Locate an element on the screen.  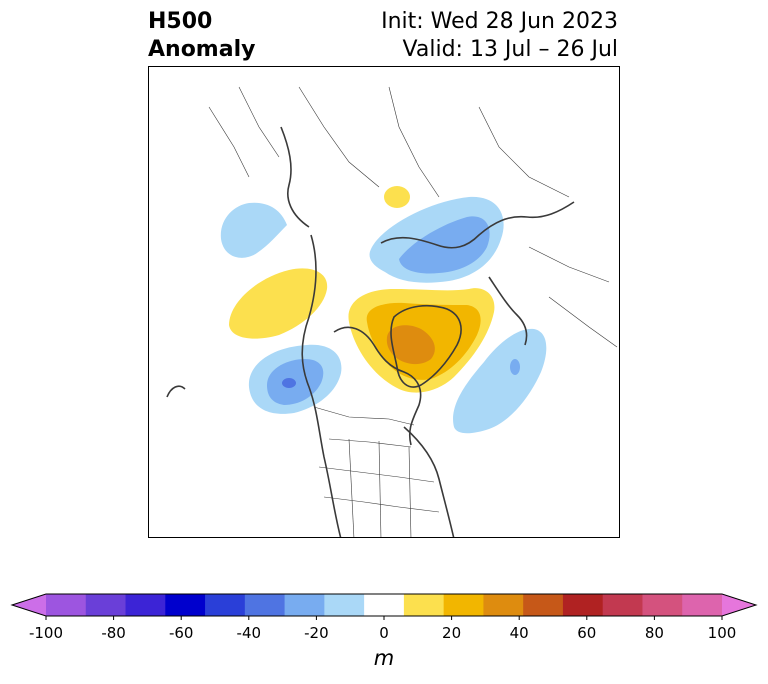
anomaly-positive-beaufort is located at coordinates (278, 303).